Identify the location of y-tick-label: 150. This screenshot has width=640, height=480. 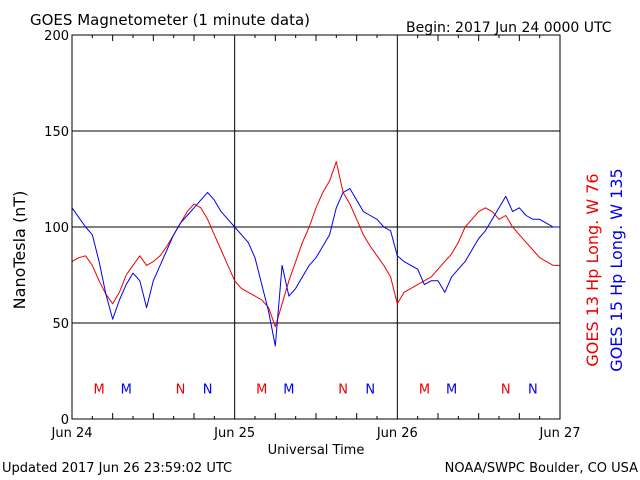
(56, 132).